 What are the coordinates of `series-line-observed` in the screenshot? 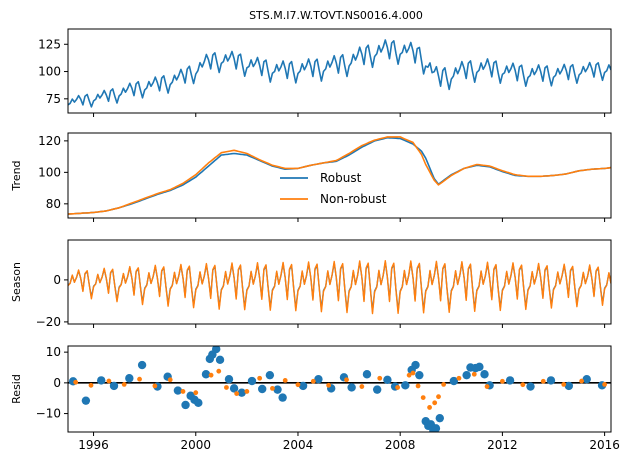 It's located at (339, 73).